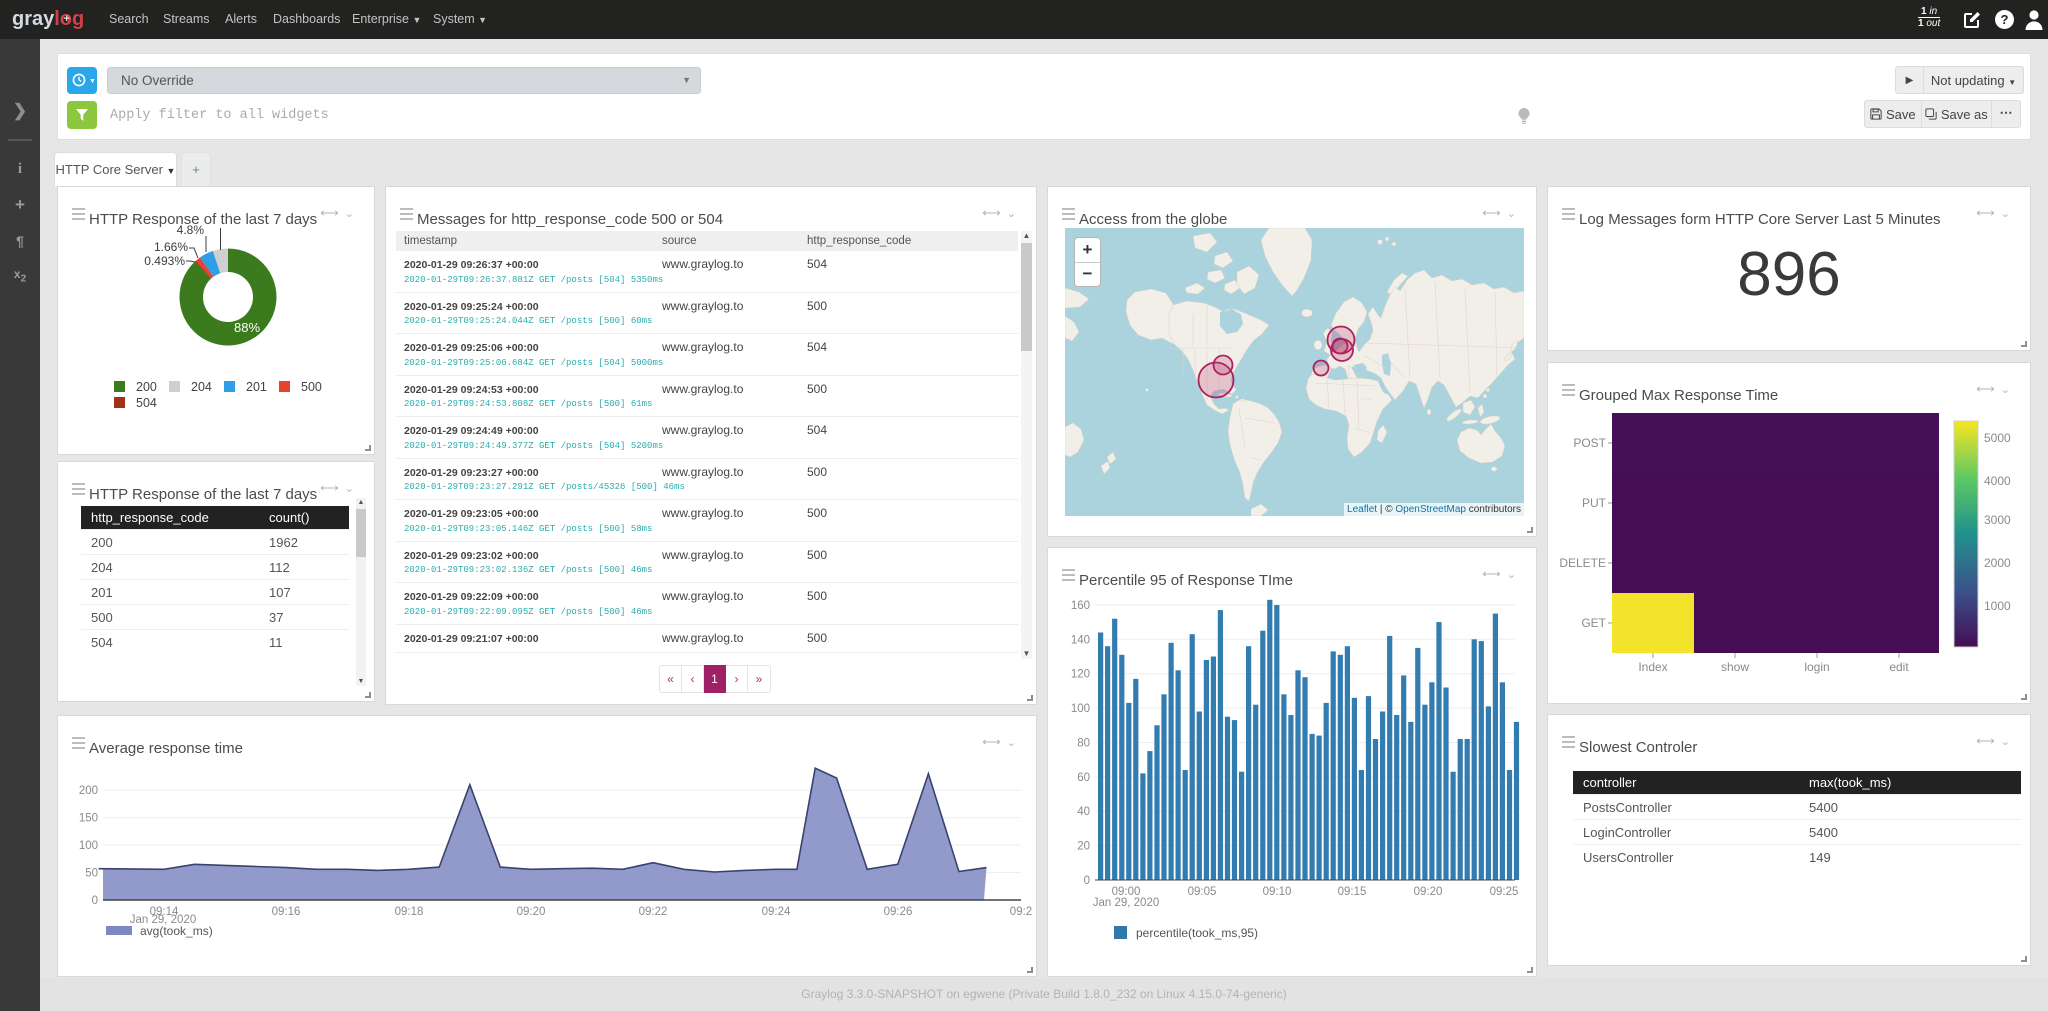 Image resolution: width=2048 pixels, height=1011 pixels. I want to click on svg-text: 60, so click(1083, 778).